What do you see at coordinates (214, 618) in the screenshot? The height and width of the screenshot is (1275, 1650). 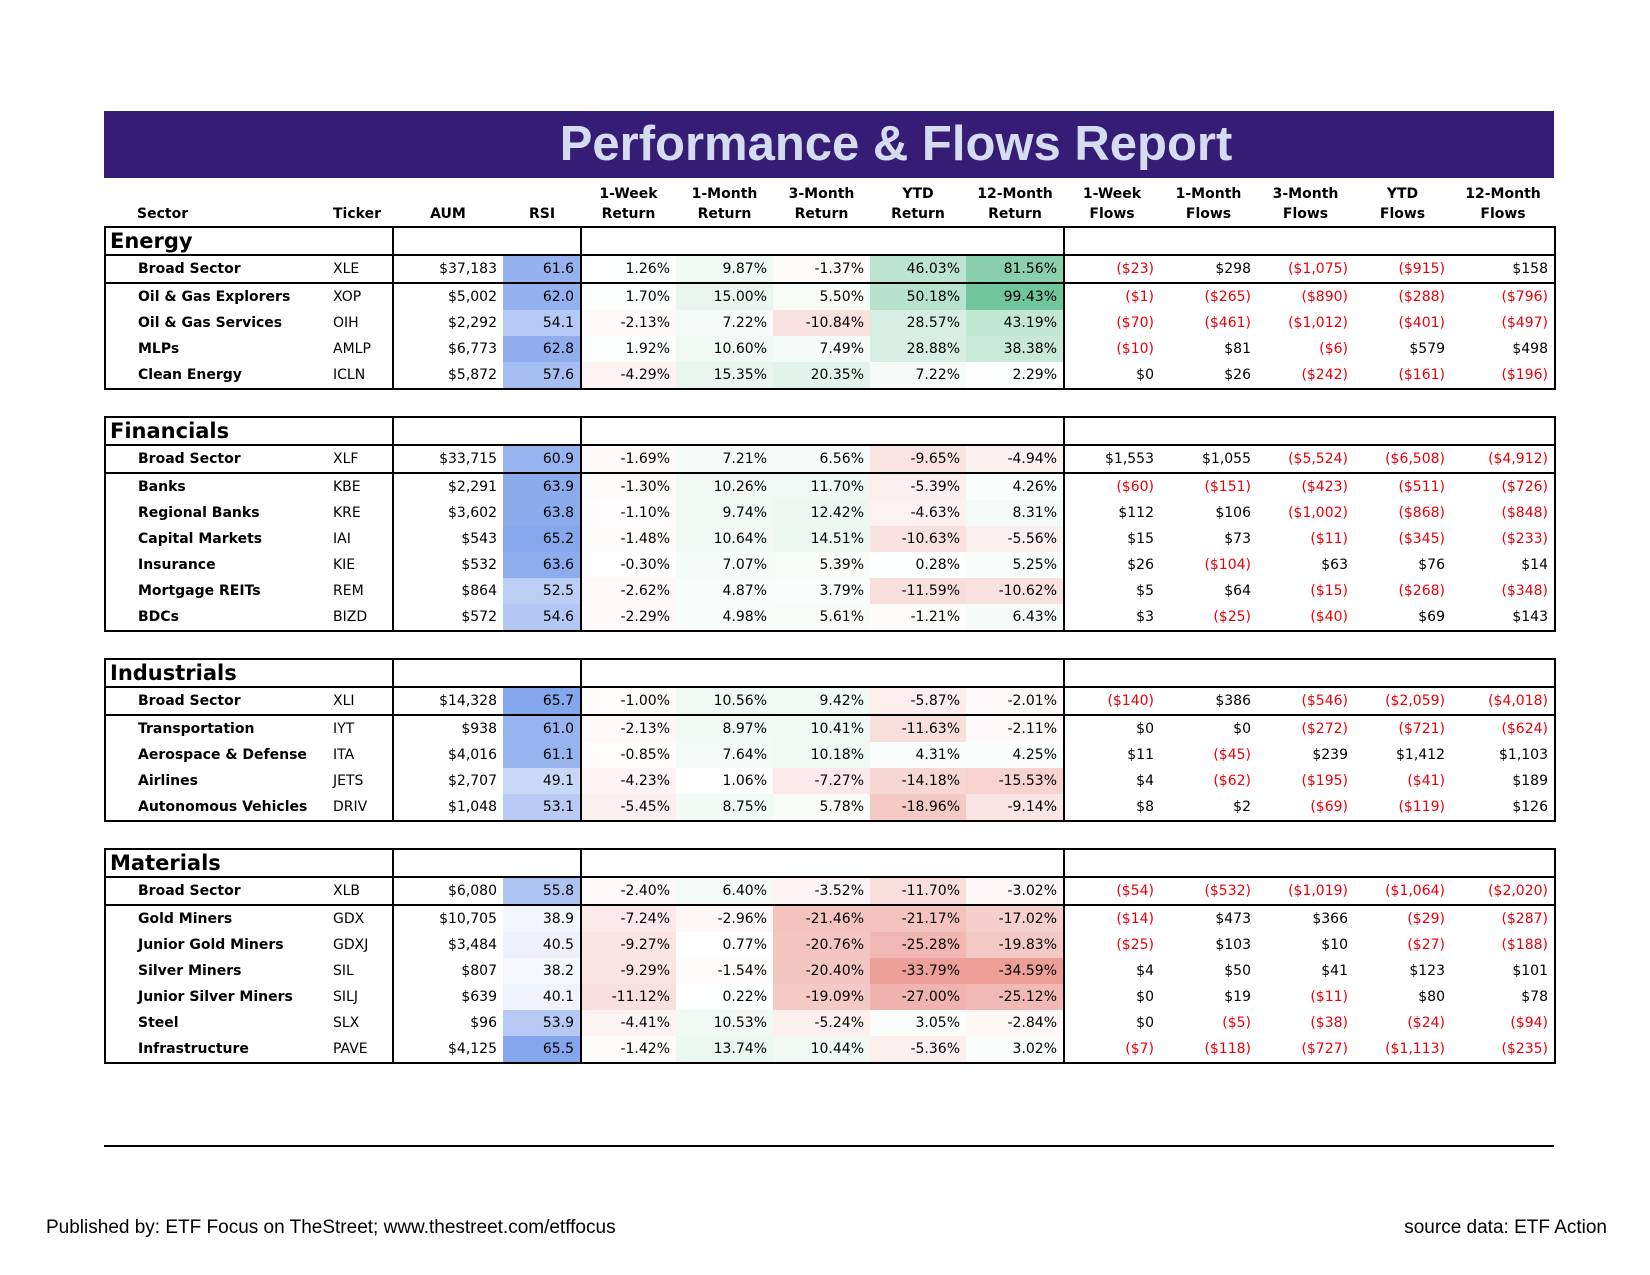 I see `fund-name: BDCs` at bounding box center [214, 618].